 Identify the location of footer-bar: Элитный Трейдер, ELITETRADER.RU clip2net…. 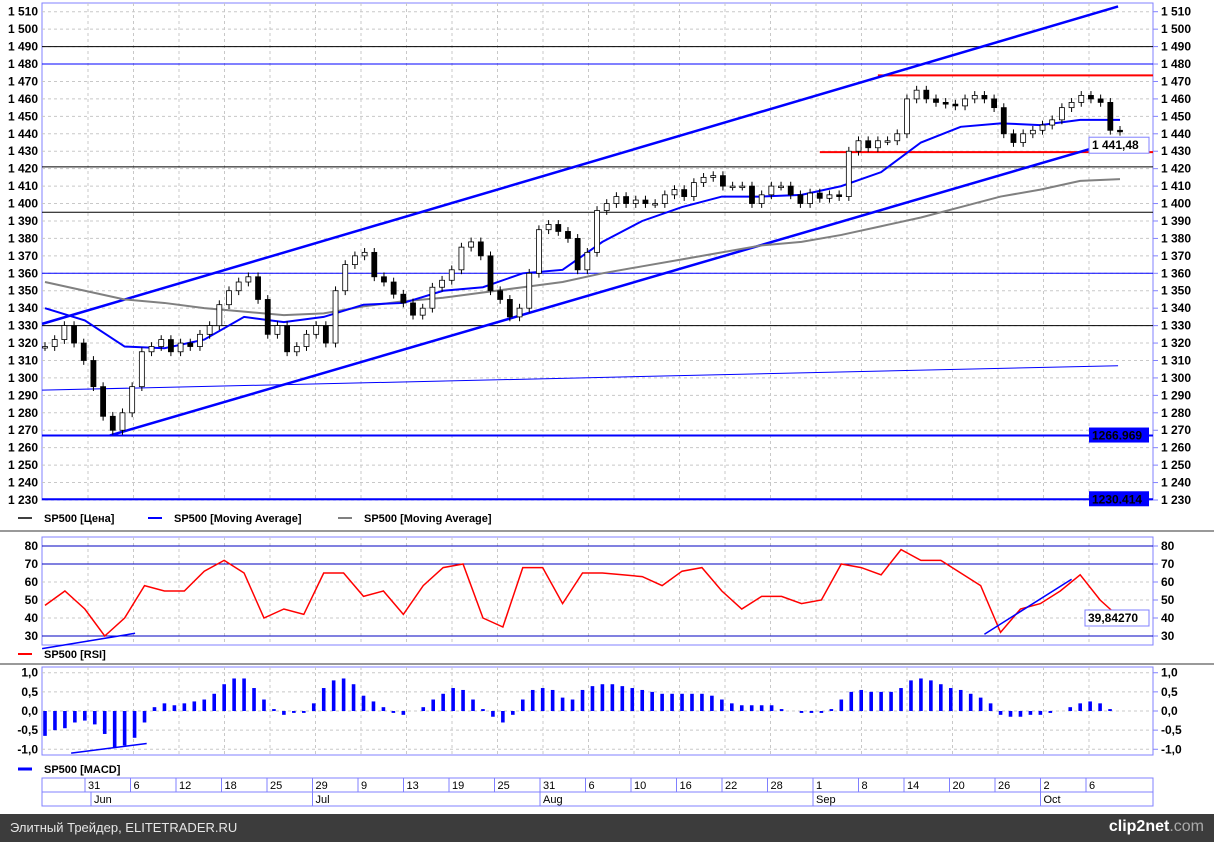
(607, 828).